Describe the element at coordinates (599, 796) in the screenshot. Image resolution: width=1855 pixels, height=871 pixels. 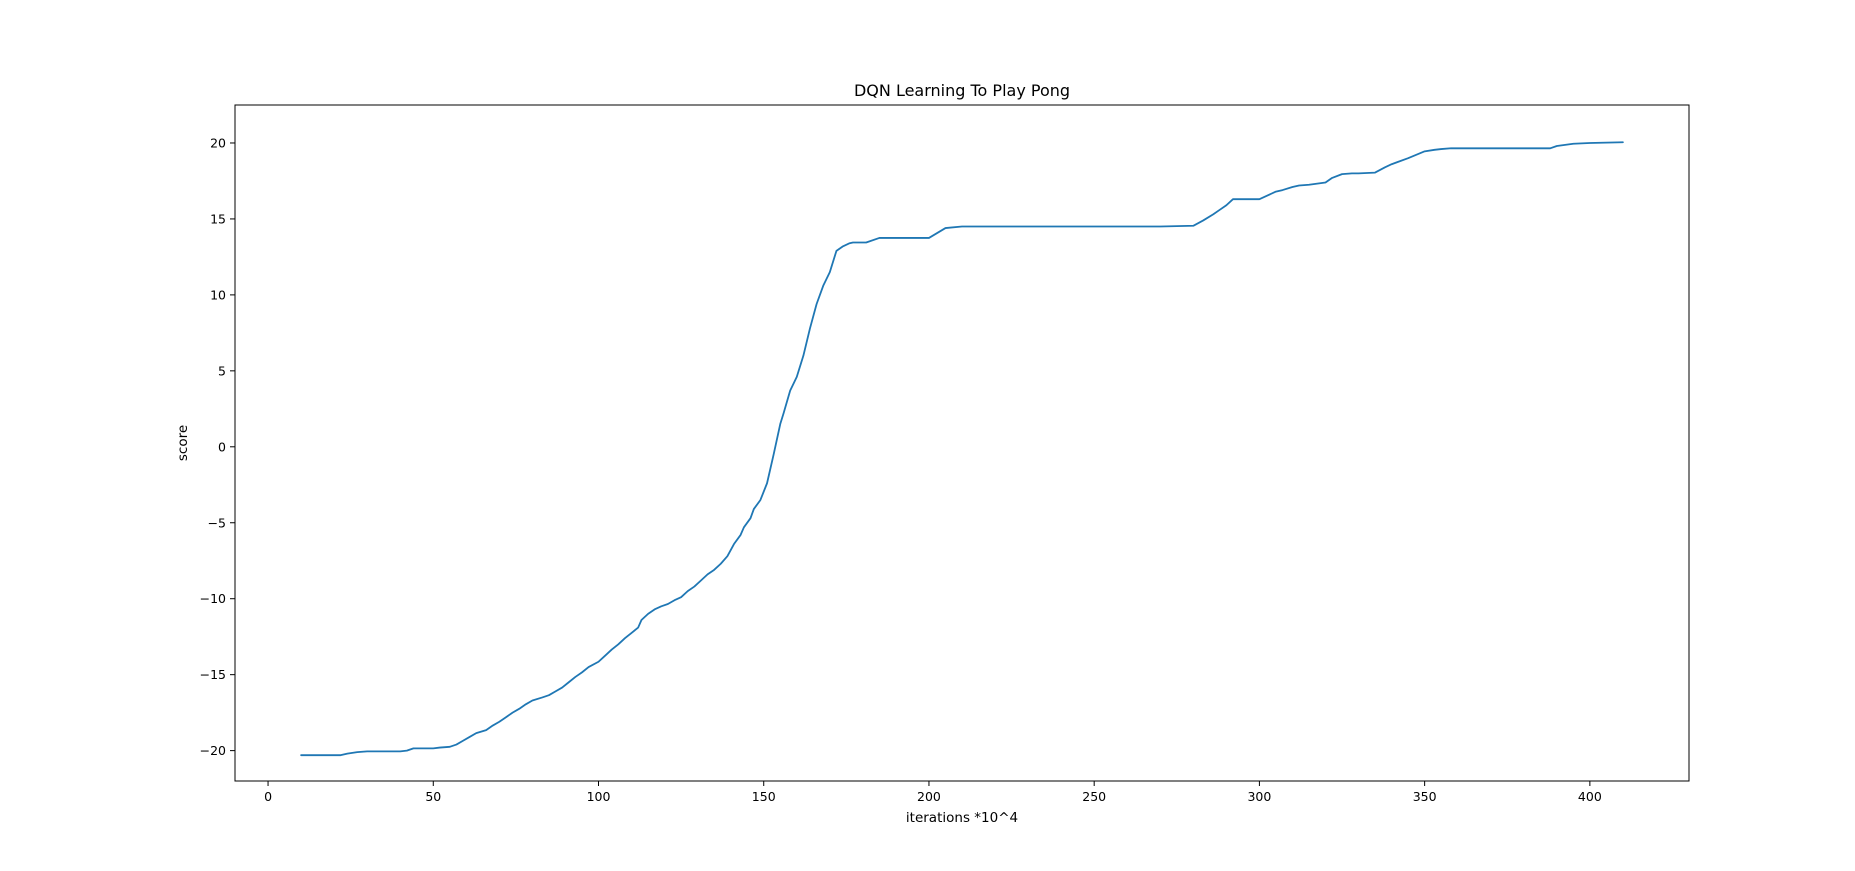
I see `x-tick-label: 100` at that location.